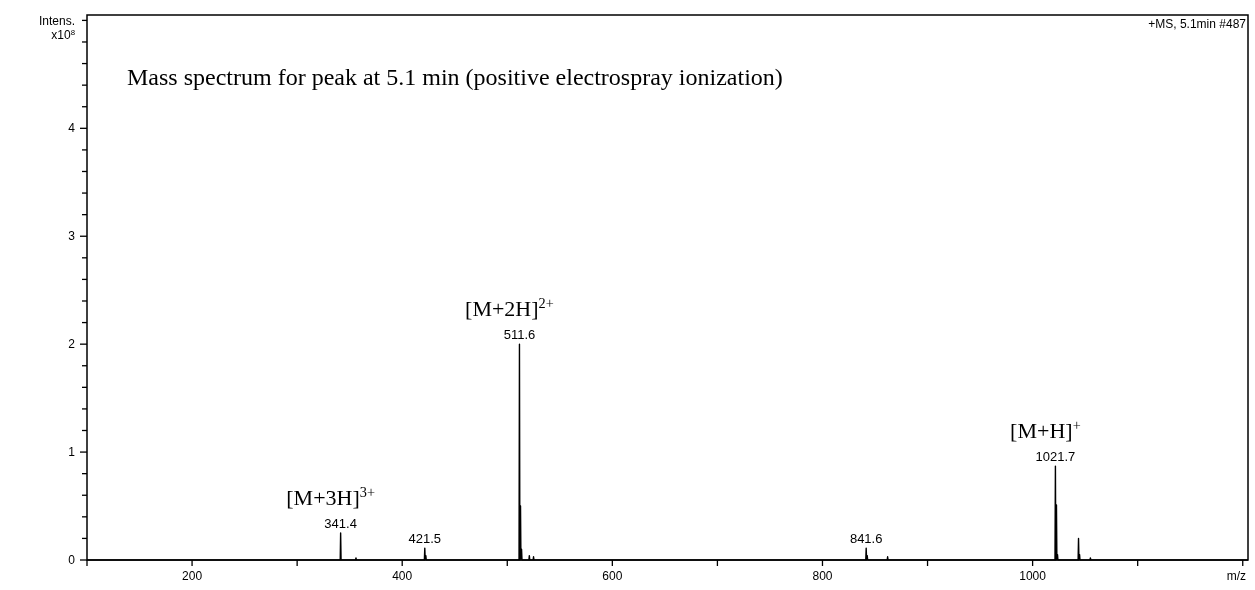  Describe the element at coordinates (1197, 24) in the screenshot. I see `annotation: +MS, 5.1min #487` at that location.